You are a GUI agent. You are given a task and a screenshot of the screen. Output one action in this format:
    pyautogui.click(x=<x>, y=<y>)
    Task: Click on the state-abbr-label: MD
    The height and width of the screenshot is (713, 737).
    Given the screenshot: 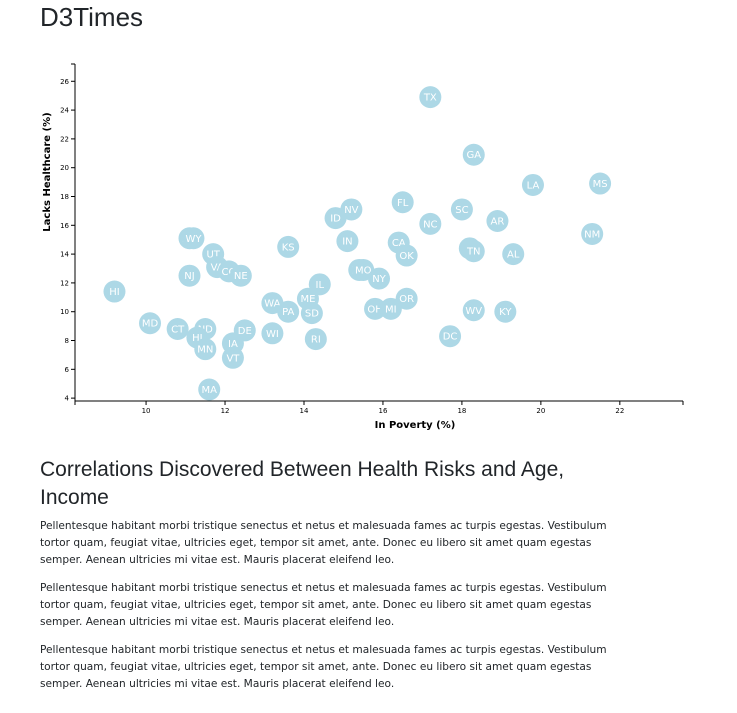 What is the action you would take?
    pyautogui.click(x=150, y=324)
    